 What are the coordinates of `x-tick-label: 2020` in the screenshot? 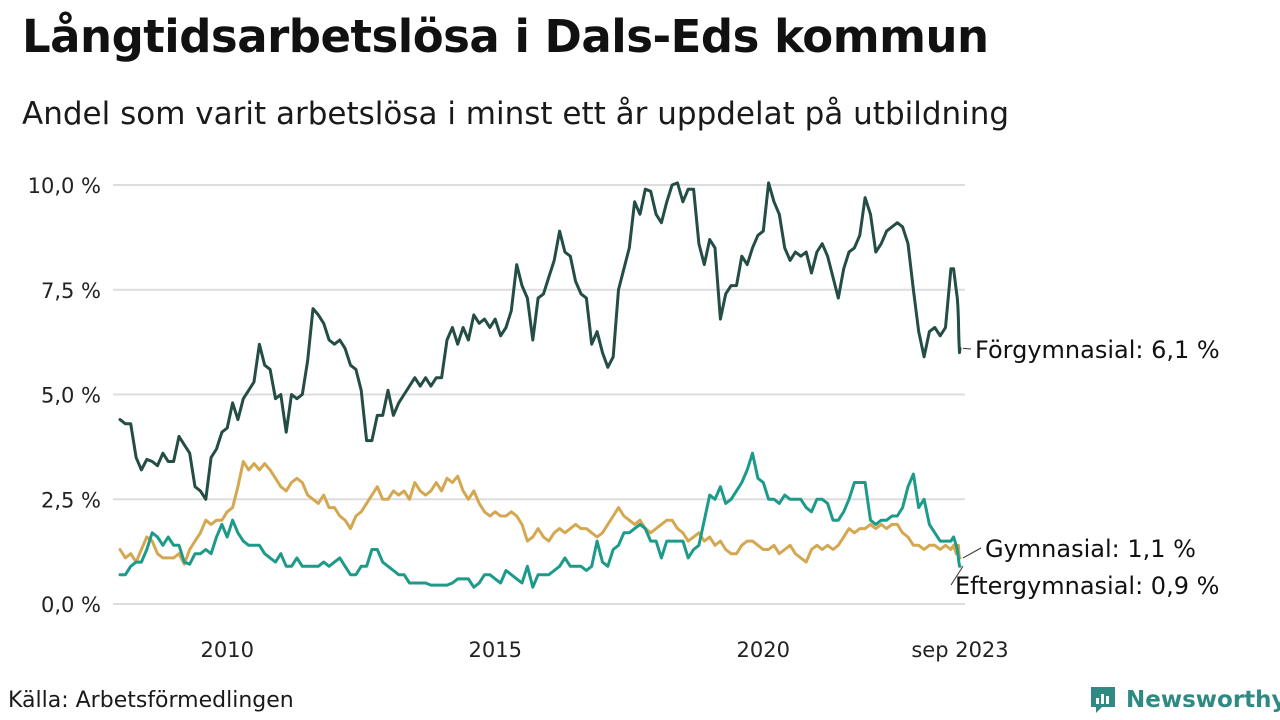 It's located at (763, 650).